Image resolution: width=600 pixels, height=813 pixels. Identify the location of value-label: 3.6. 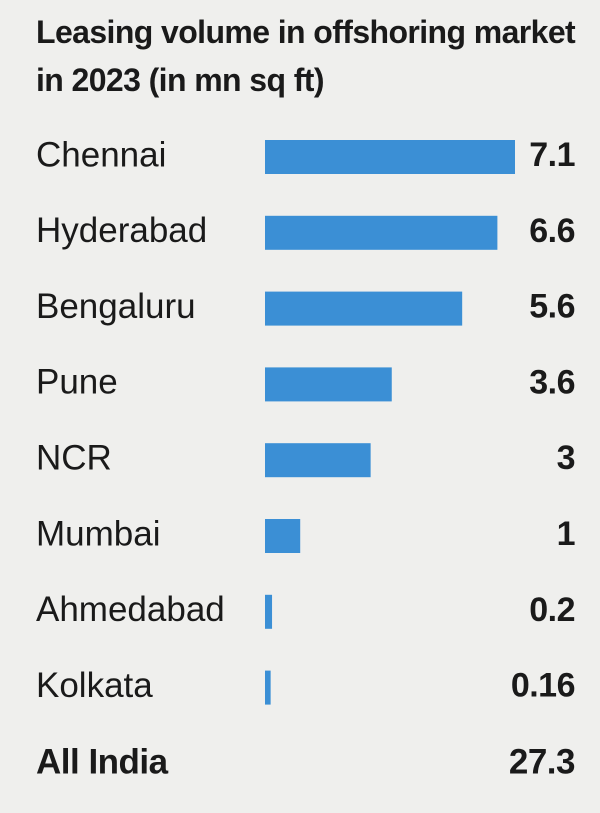
(552, 382).